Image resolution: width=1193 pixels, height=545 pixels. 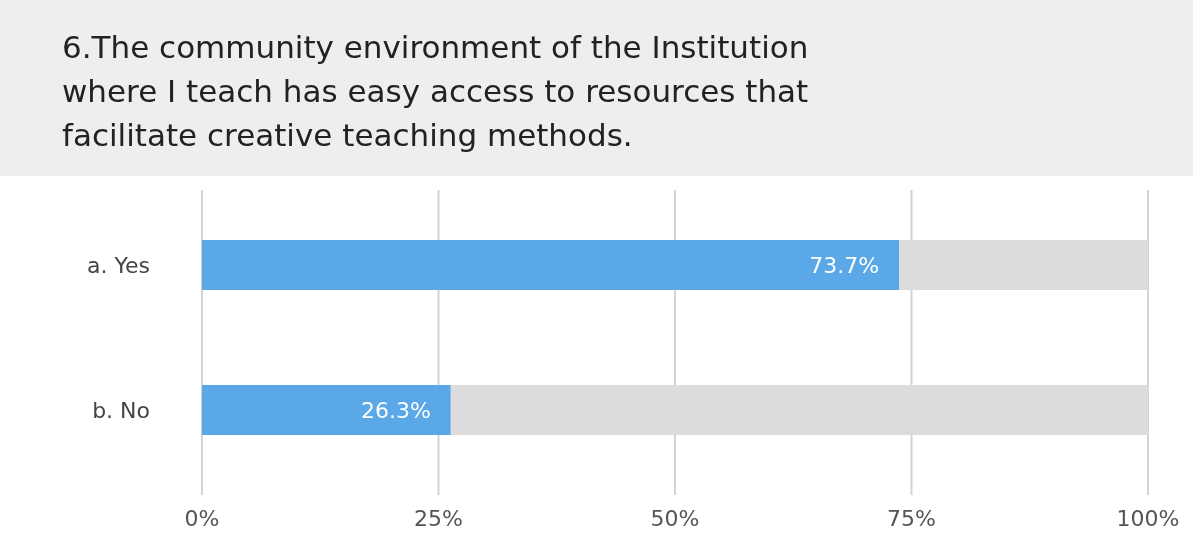 What do you see at coordinates (435, 91) in the screenshot?
I see `chart-title: 6.The community environment of the Institution where I teach has easy access to resources that facilitate creative teaching methods.` at bounding box center [435, 91].